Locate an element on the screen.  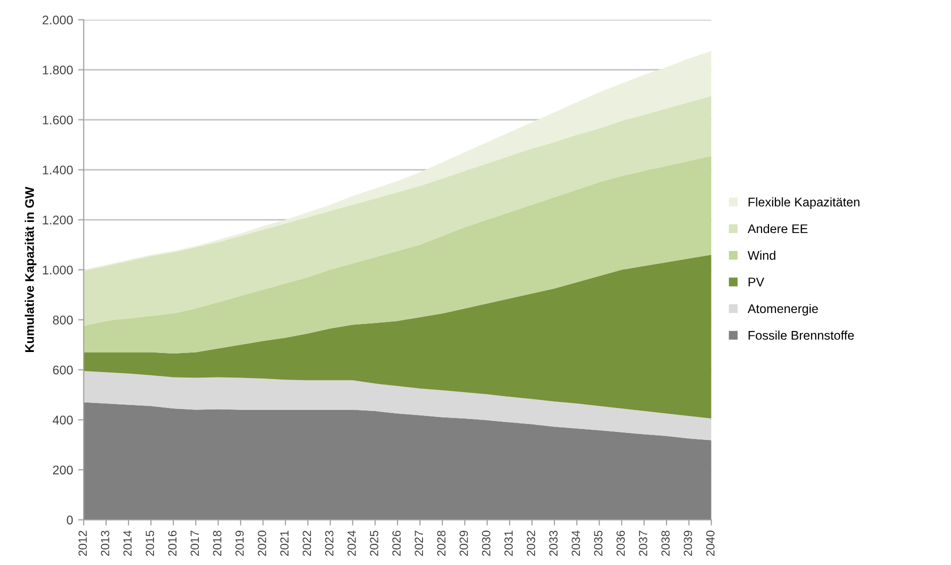
x-tick-label: 2035 is located at coordinates (598, 543).